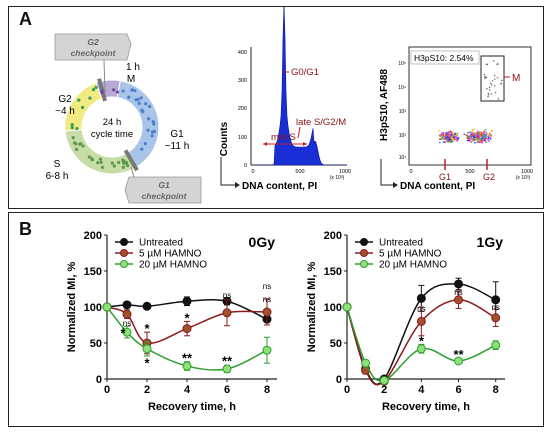 This screenshot has width=550, height=433. I want to click on x-tick-label: 8, so click(267, 390).